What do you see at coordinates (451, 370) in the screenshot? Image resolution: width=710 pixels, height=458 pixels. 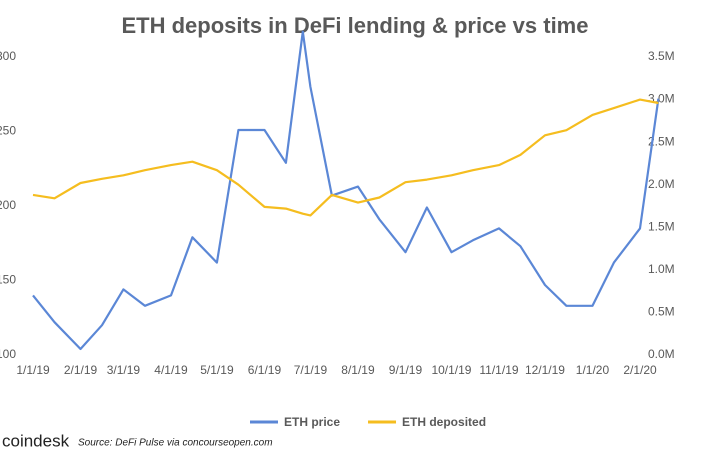 I see `x-tick-label: 10/1/19` at bounding box center [451, 370].